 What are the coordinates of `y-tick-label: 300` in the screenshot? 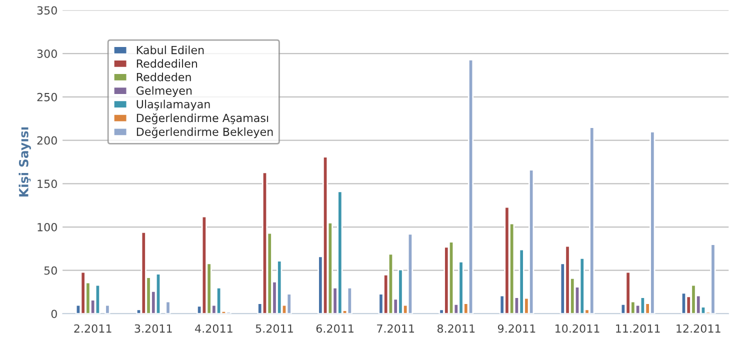 It's located at (47, 54).